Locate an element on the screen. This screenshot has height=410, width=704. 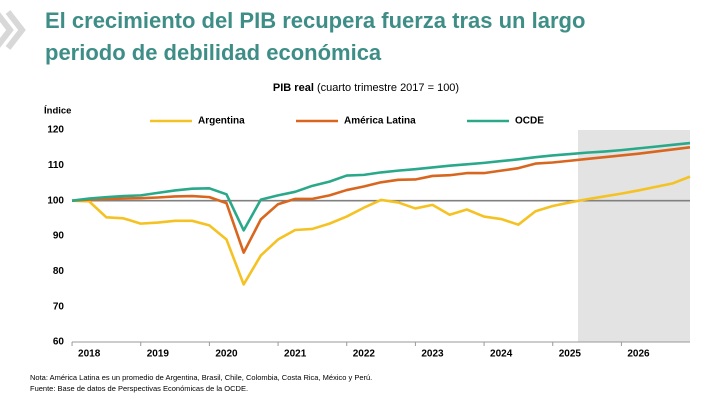
x-tick-label: 2024 is located at coordinates (501, 354).